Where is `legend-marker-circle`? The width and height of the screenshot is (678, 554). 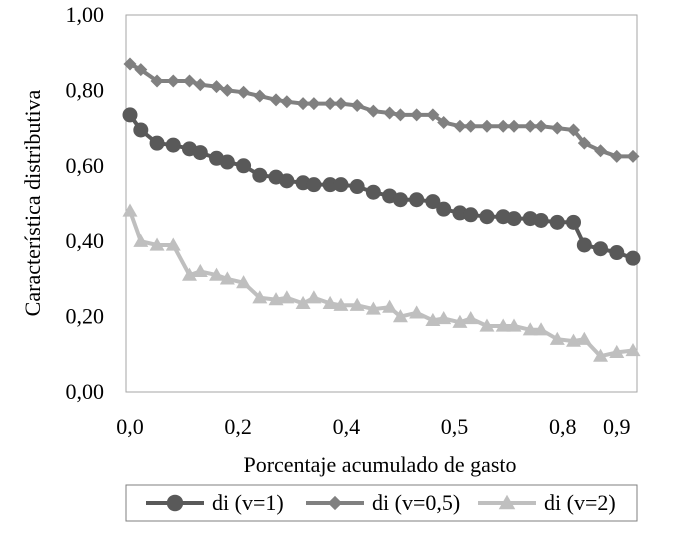
legend-marker-circle is located at coordinates (175, 503).